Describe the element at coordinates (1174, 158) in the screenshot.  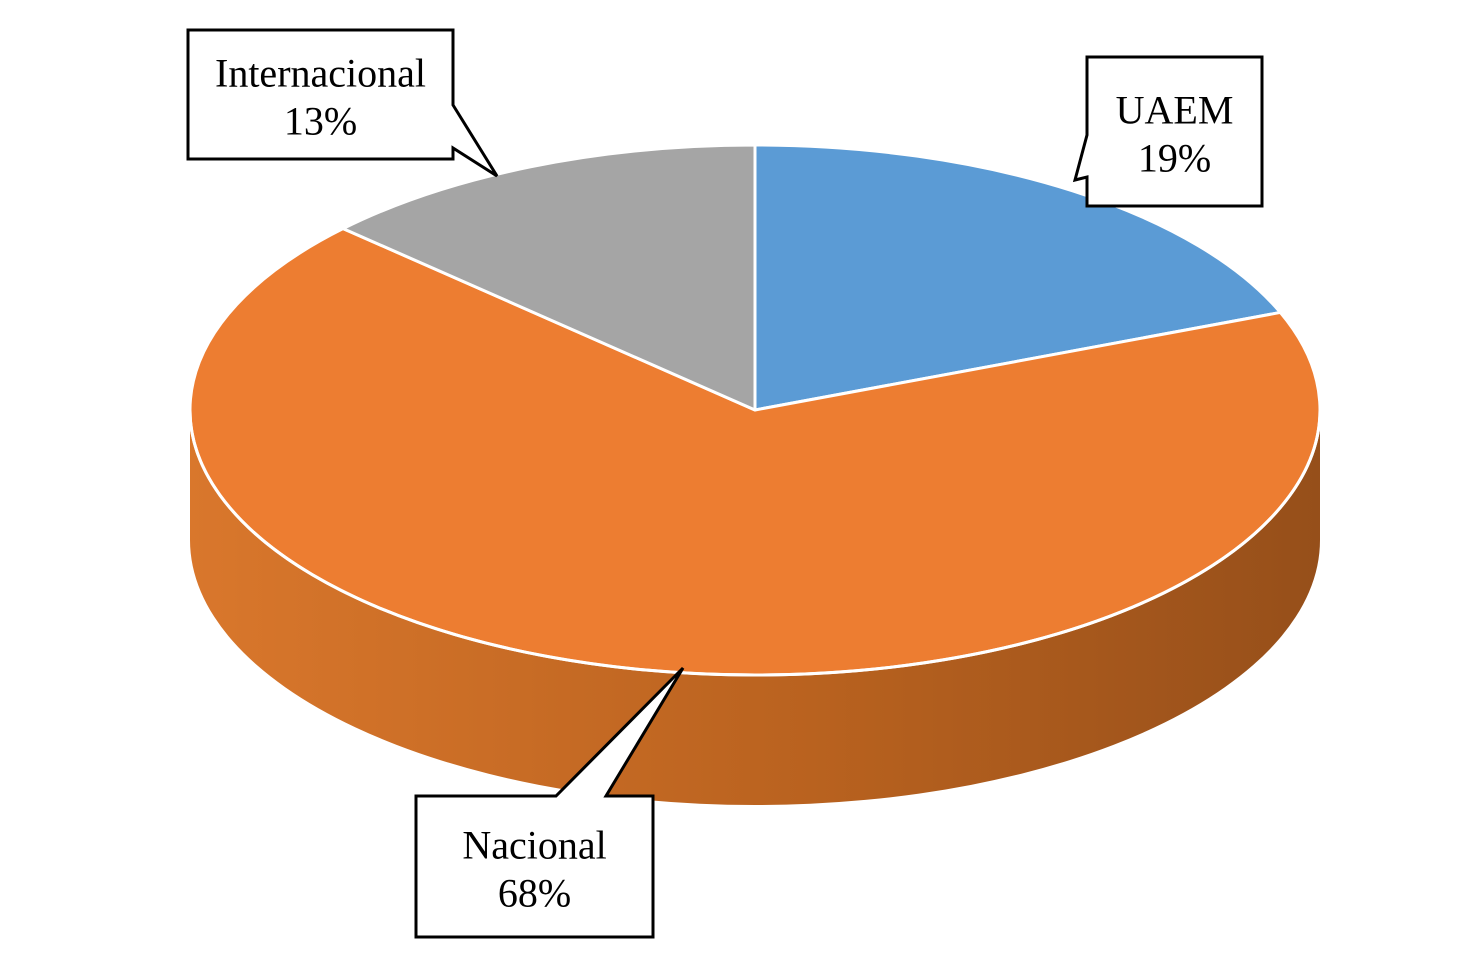
I see `data-label-value-uaem: 19%` at that location.